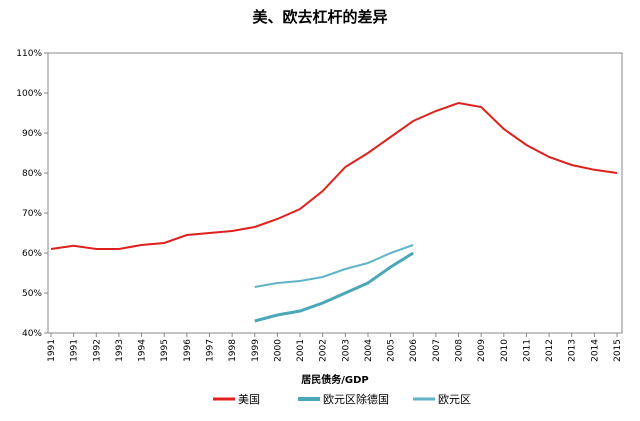 The image size is (640, 421). I want to click on y-tick-label: 60%, so click(32, 254).